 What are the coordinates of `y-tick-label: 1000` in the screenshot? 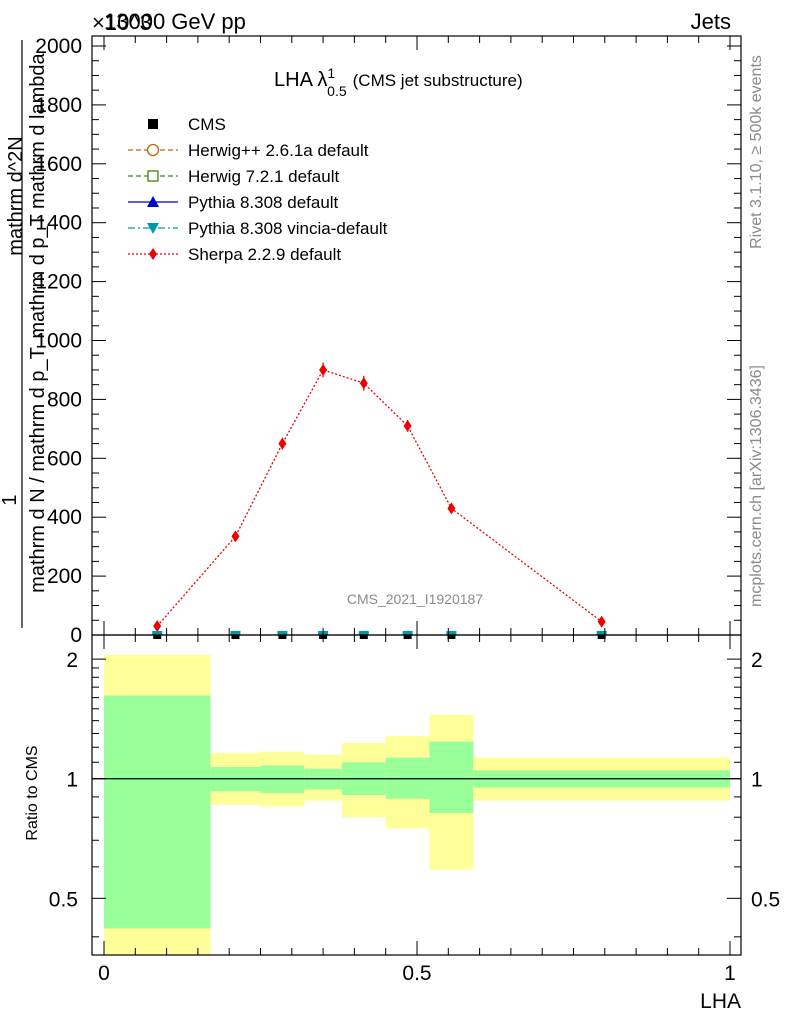 It's located at (58, 341).